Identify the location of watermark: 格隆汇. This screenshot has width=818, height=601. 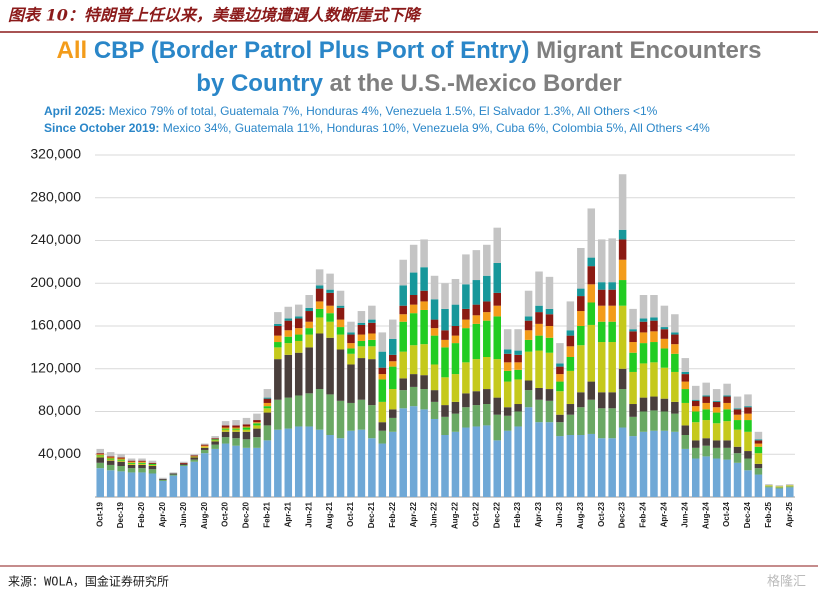
(786, 580).